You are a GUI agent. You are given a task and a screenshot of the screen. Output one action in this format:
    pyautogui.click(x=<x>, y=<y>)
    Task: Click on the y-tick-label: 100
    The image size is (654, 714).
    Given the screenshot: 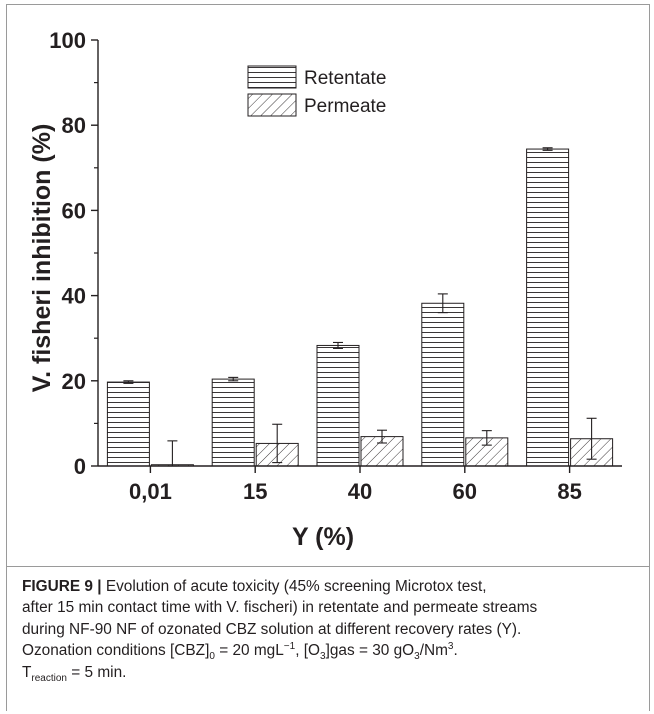 What is the action you would take?
    pyautogui.click(x=67, y=40)
    